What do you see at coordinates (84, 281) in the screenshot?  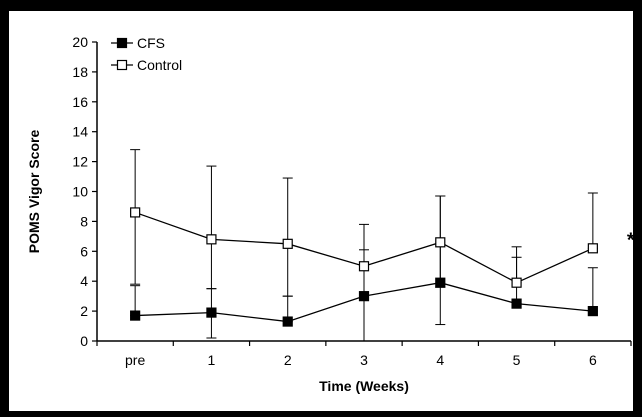 I see `y-tick-label: 4` at bounding box center [84, 281].